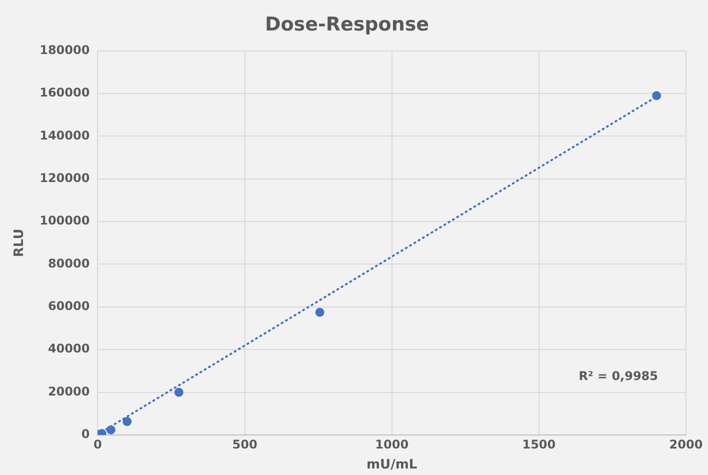 The width and height of the screenshot is (708, 475). Describe the element at coordinates (85, 434) in the screenshot. I see `y-tick-label: 0` at that location.